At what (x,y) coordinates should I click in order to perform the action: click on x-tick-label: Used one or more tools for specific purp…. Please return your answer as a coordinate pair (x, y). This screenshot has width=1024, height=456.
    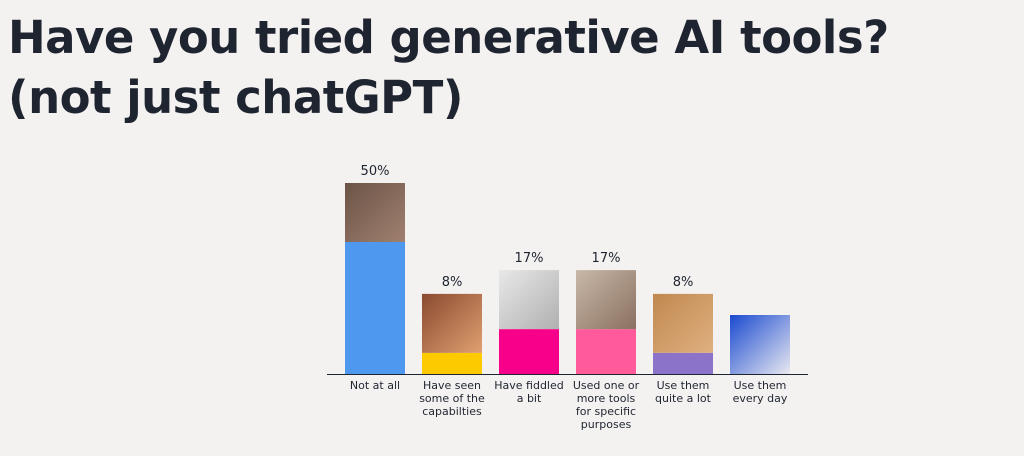
    Looking at the image, I should click on (606, 405).